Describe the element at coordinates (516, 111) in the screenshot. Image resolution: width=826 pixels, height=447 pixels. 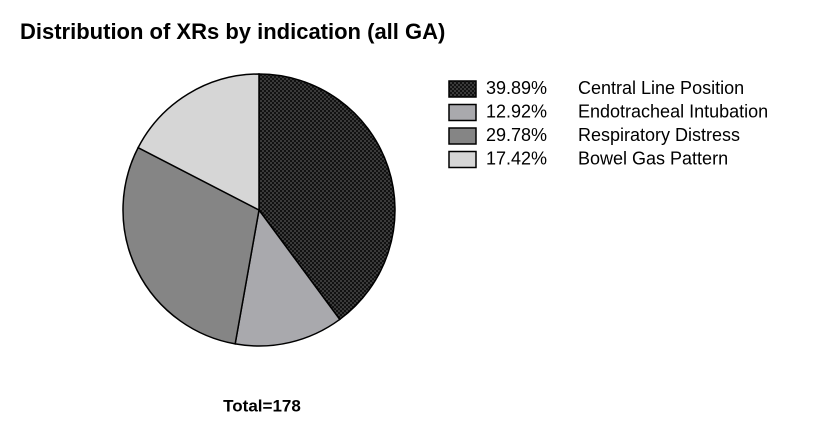
I see `legend-value: 12.92%` at that location.